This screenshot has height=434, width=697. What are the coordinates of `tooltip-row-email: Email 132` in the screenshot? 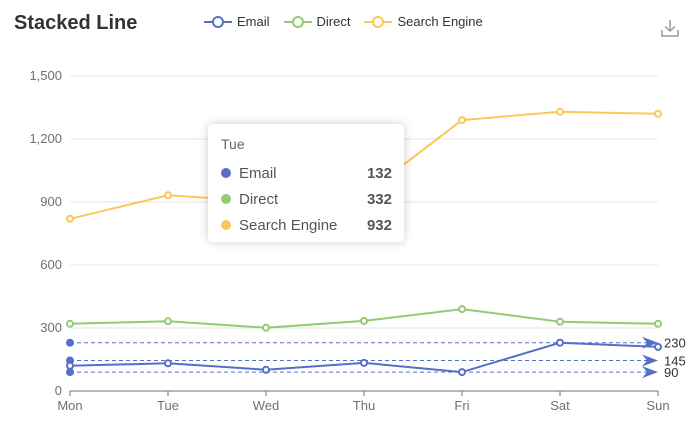 It's located at (306, 173).